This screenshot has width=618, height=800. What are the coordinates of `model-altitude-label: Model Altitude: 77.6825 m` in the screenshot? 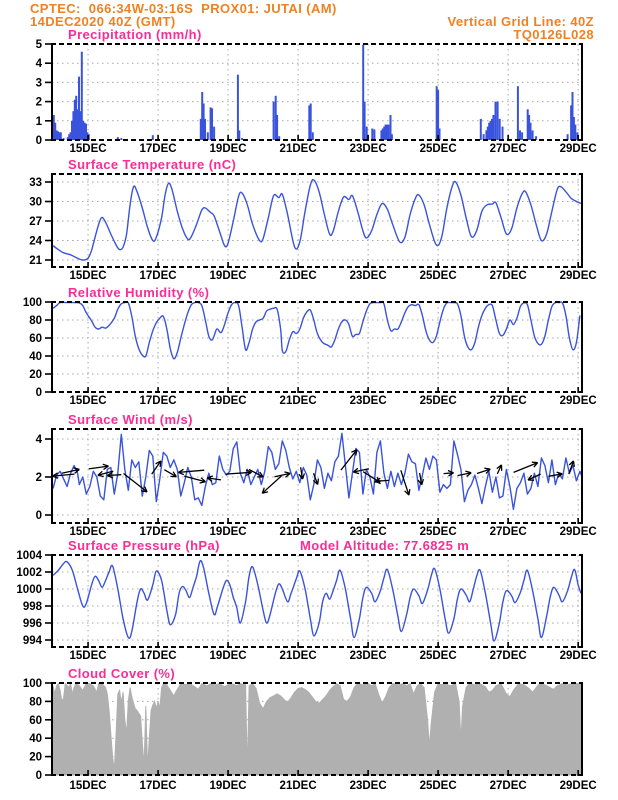 It's located at (385, 545).